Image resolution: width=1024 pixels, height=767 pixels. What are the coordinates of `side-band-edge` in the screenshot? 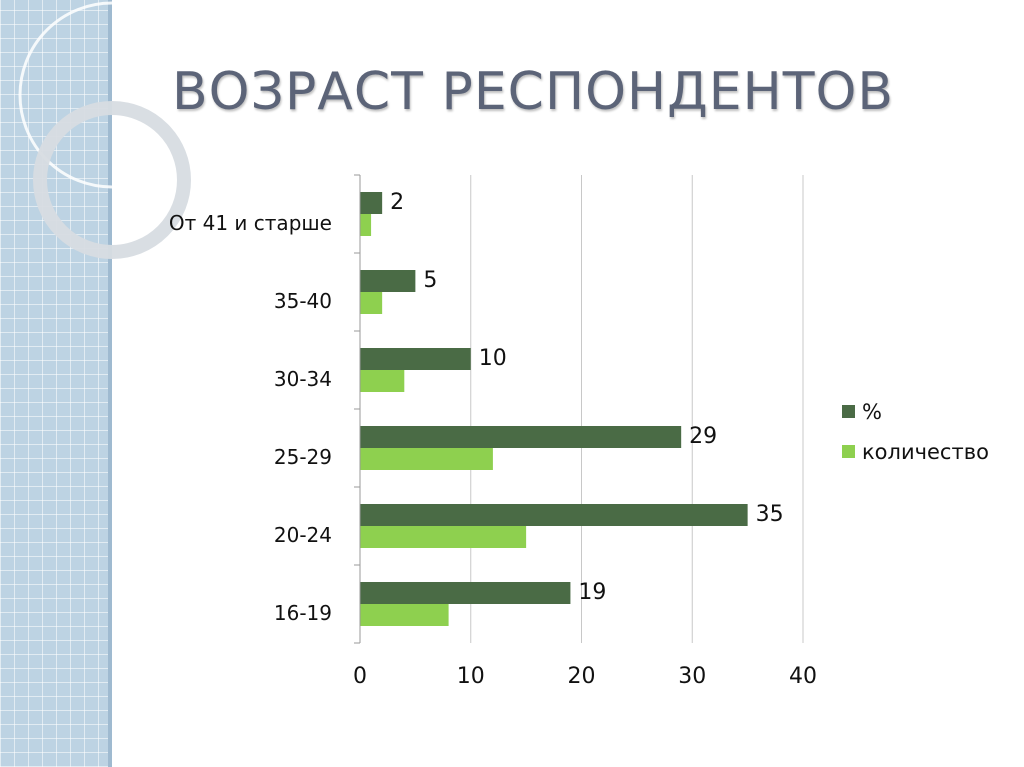 It's located at (110, 383).